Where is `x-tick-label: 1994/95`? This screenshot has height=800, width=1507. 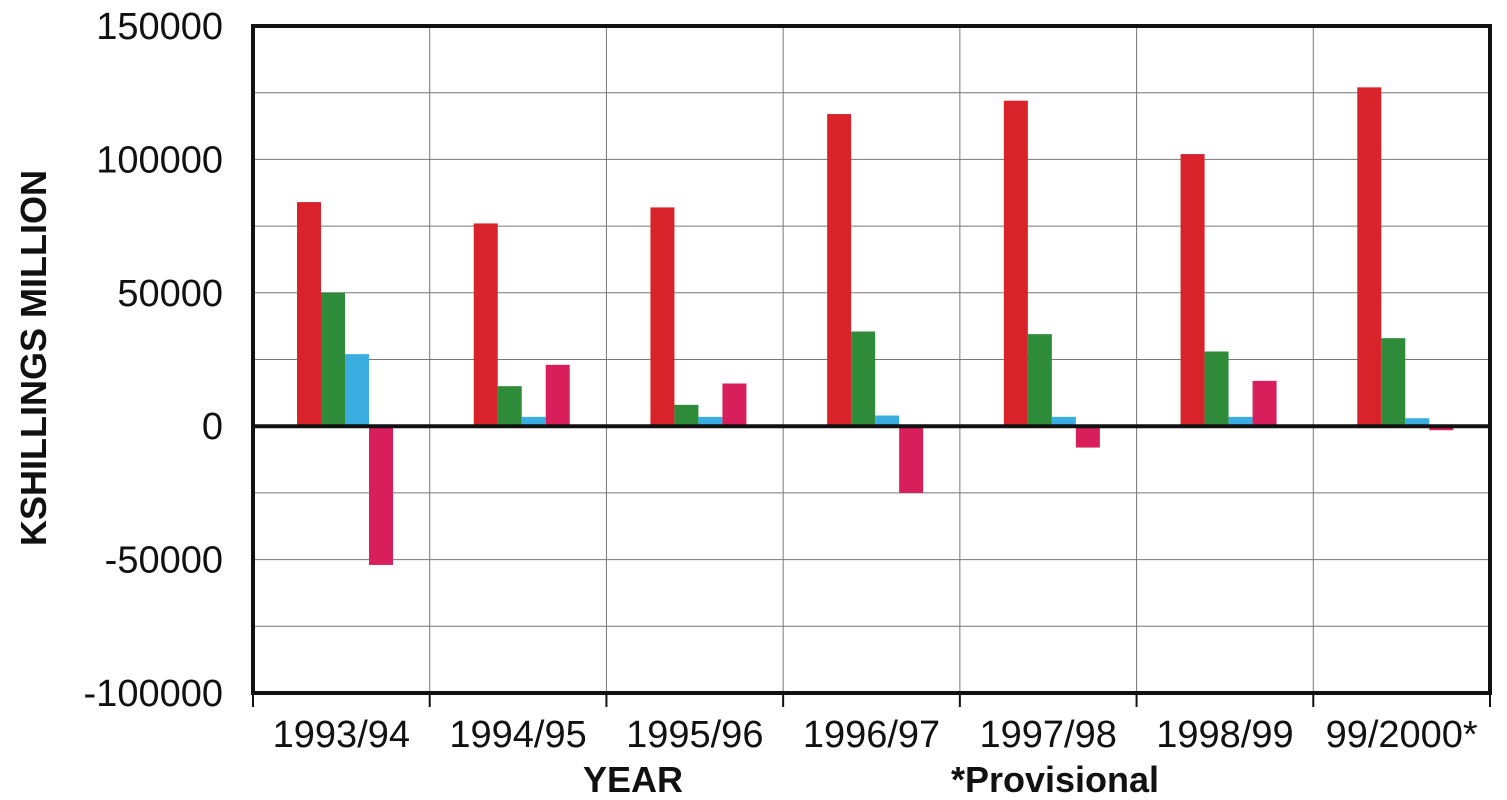 x-tick-label: 1994/95 is located at coordinates (517, 735).